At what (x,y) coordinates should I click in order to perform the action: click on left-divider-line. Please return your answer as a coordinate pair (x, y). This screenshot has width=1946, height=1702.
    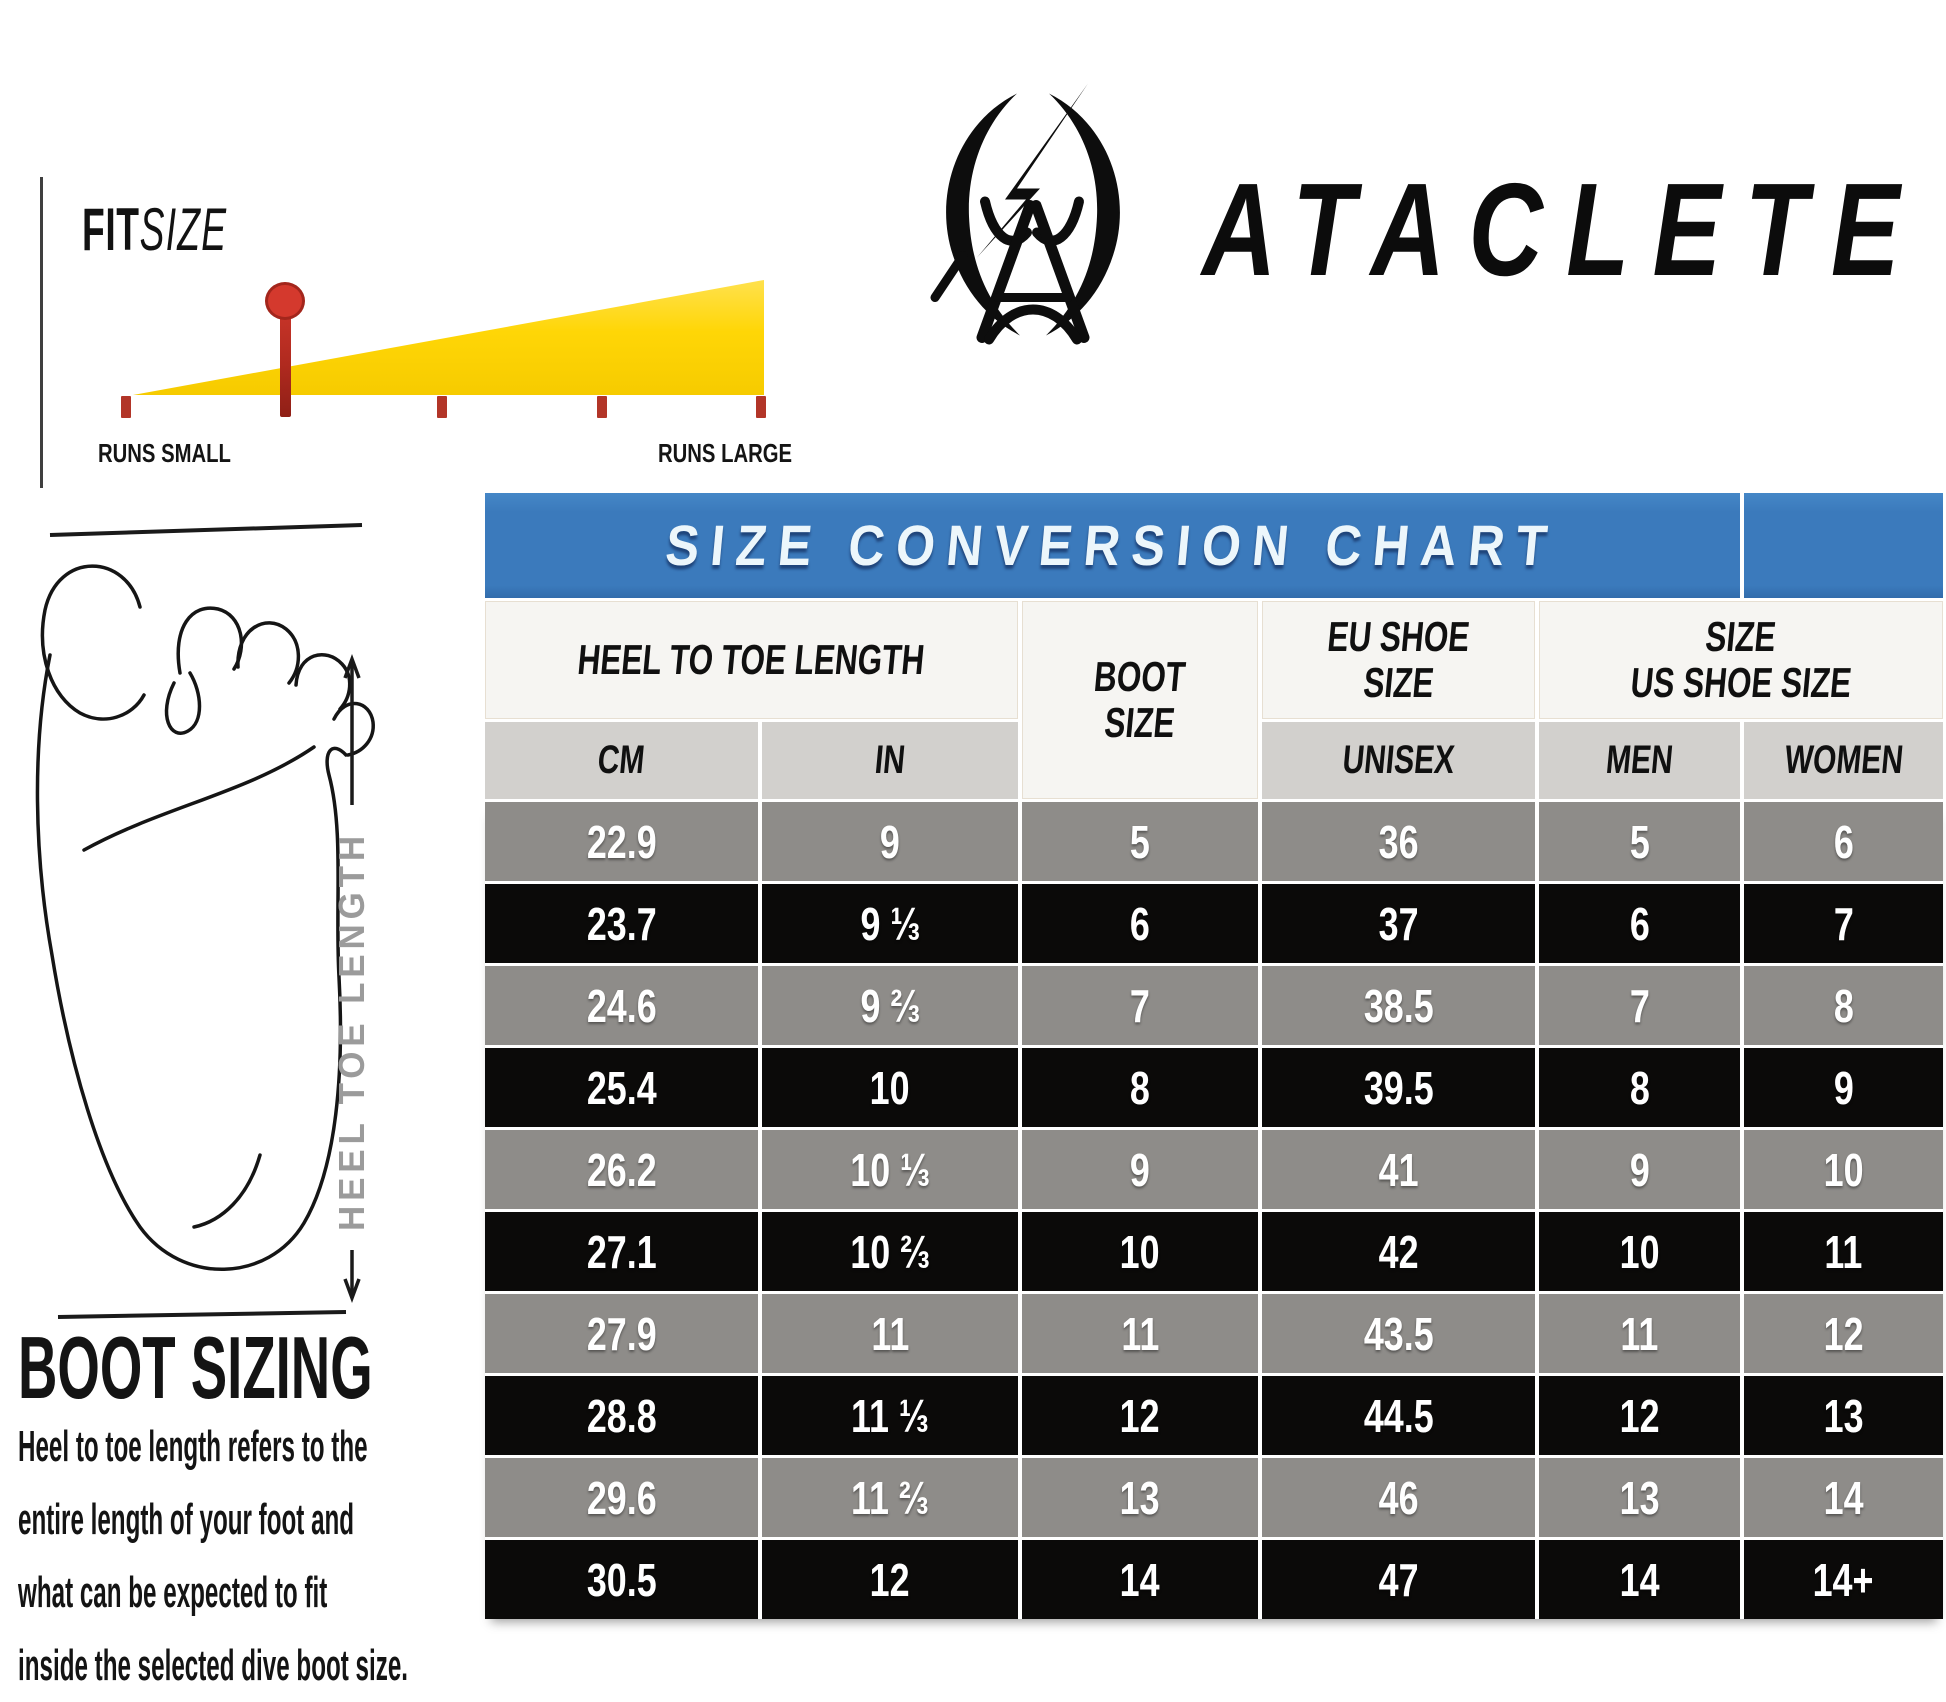
    Looking at the image, I should click on (41, 332).